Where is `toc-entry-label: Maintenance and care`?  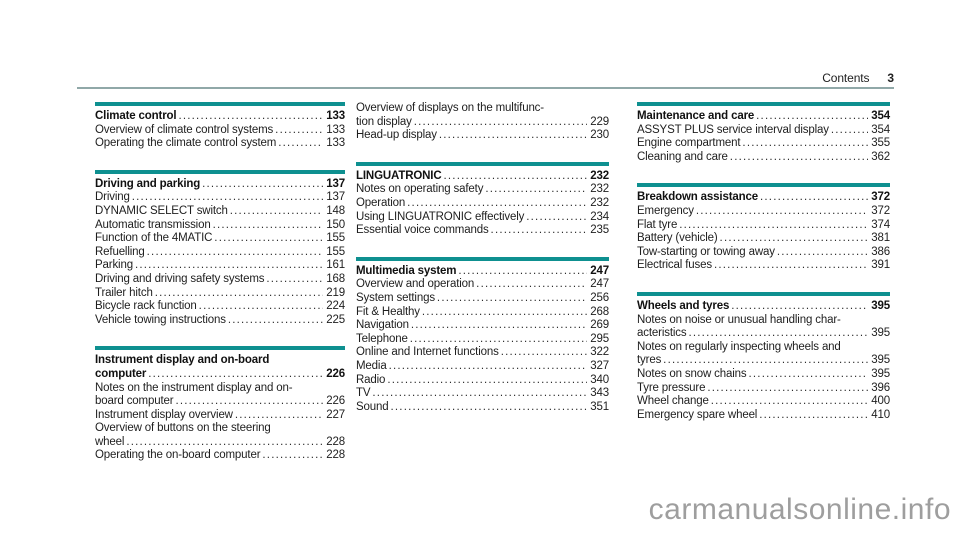 toc-entry-label: Maintenance and care is located at coordinates (696, 116).